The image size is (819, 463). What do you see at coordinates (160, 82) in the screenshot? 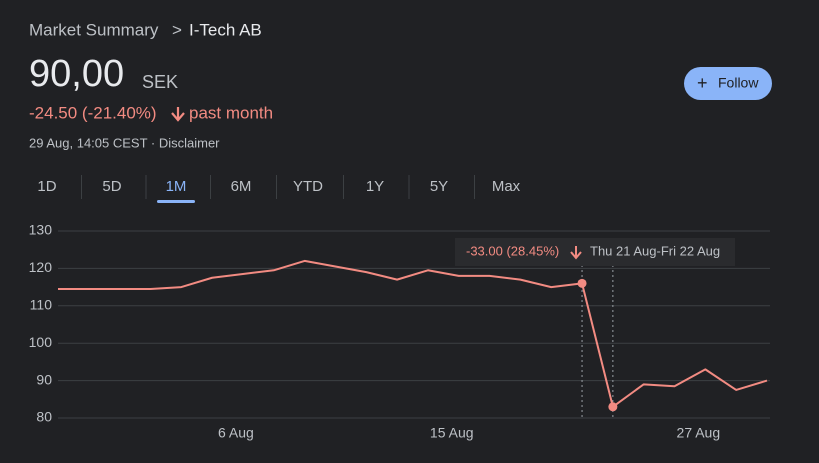
I see `currency: SEK` at bounding box center [160, 82].